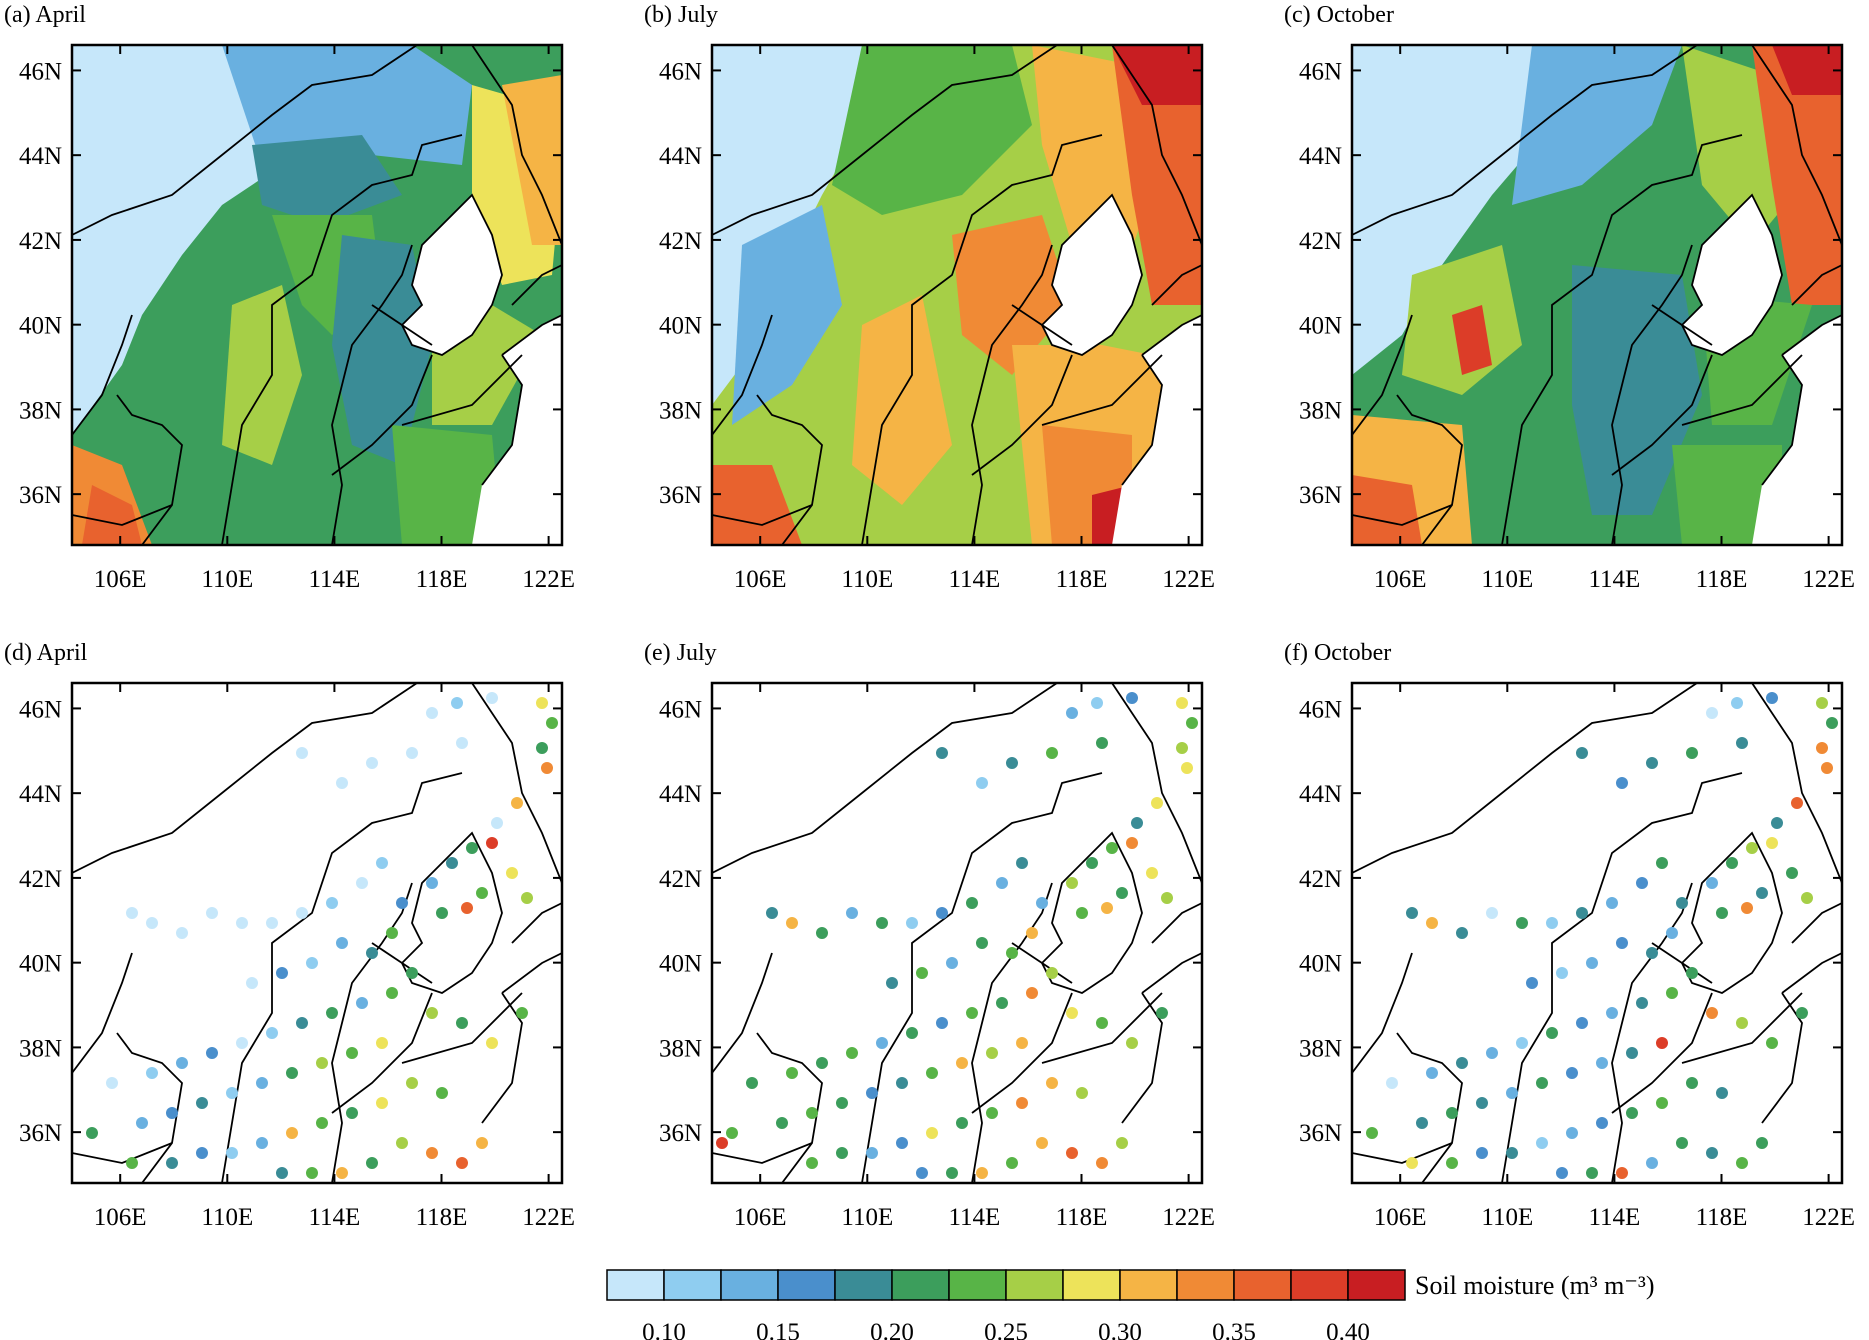 The width and height of the screenshot is (1869, 1340). Describe the element at coordinates (1339, 15) in the screenshot. I see `panel-title: (c) October` at that location.